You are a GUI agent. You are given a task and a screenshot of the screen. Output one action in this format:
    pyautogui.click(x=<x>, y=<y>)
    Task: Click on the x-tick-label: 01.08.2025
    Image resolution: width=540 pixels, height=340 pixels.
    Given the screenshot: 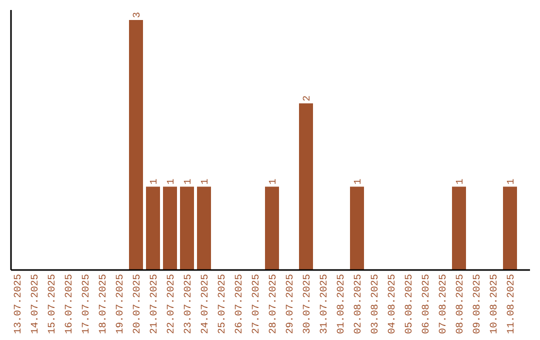 What is the action you would take?
    pyautogui.click(x=342, y=304)
    